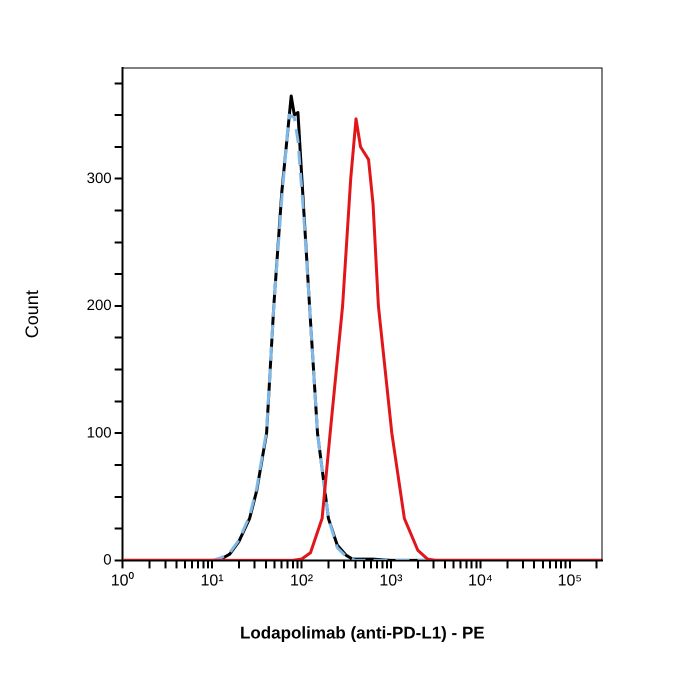  What do you see at coordinates (570, 581) in the screenshot?
I see `x-tick-label: 10⁵` at bounding box center [570, 581].